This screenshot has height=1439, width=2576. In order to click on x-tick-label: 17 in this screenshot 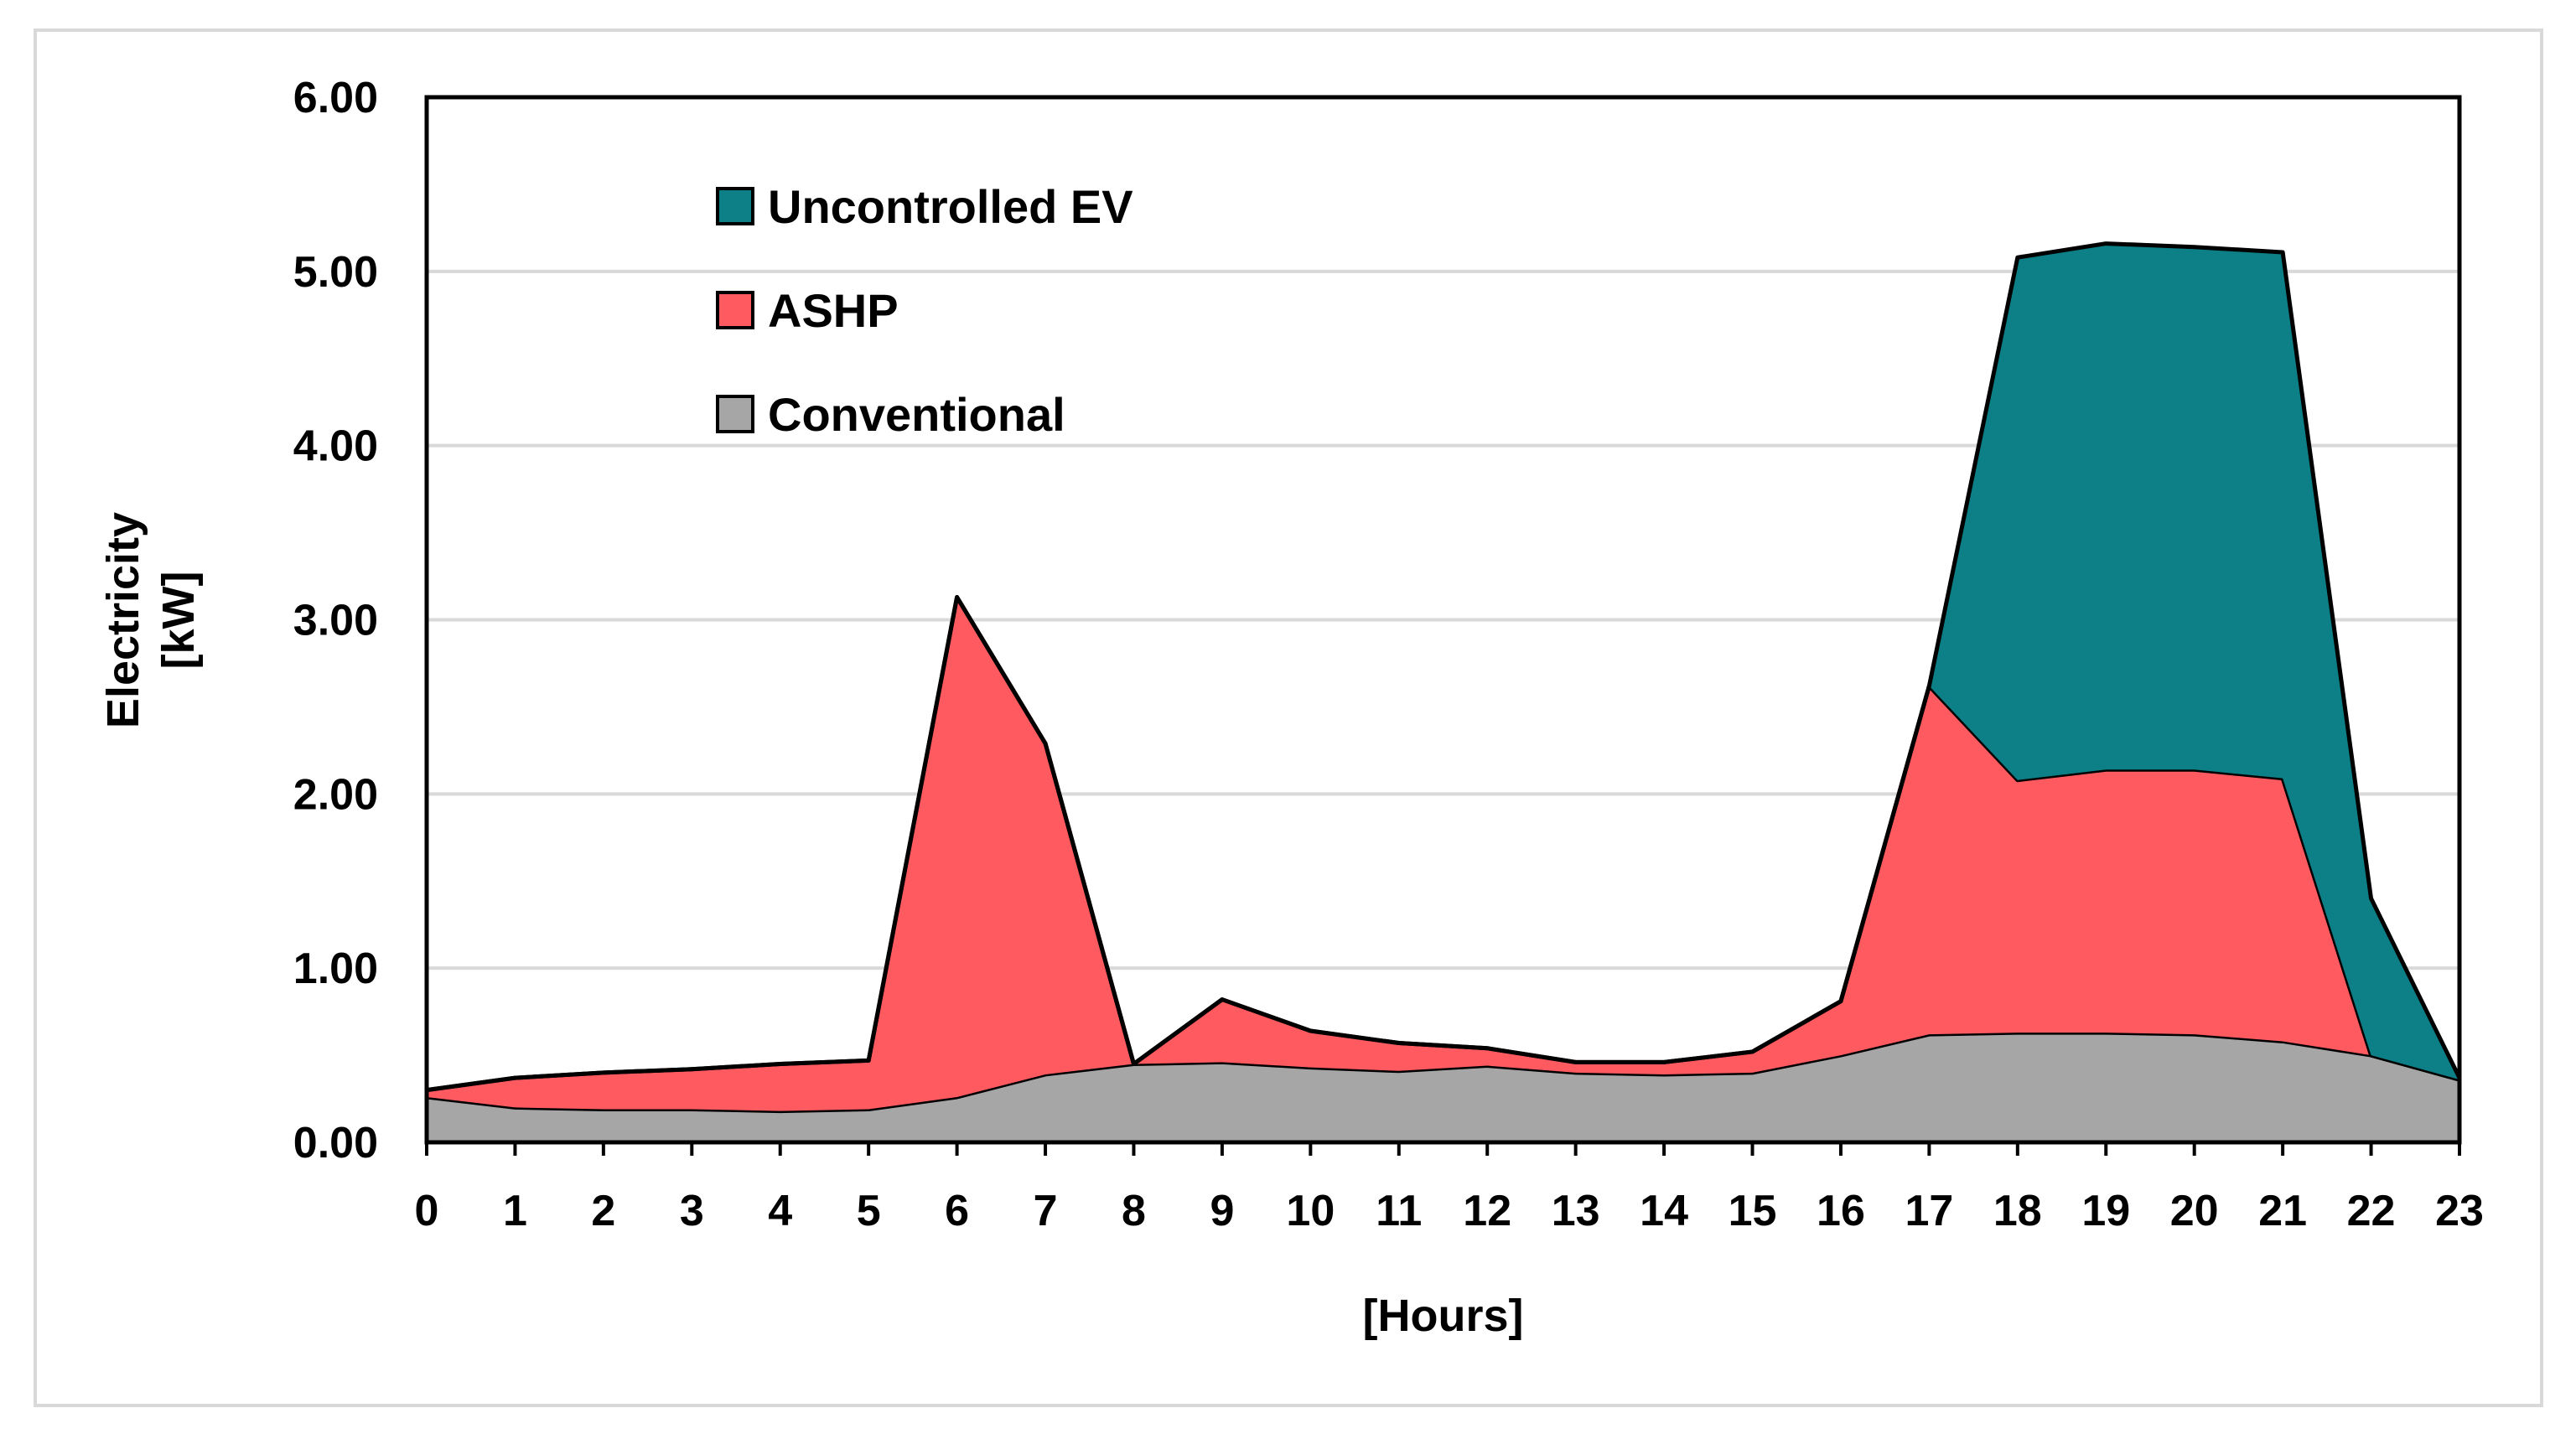, I will do `click(1929, 1211)`.